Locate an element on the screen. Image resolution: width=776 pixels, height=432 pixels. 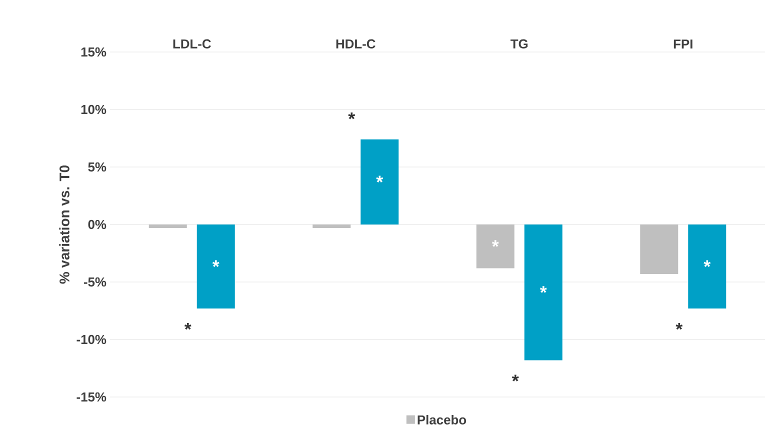
x-tick-label: LDL-C is located at coordinates (192, 43).